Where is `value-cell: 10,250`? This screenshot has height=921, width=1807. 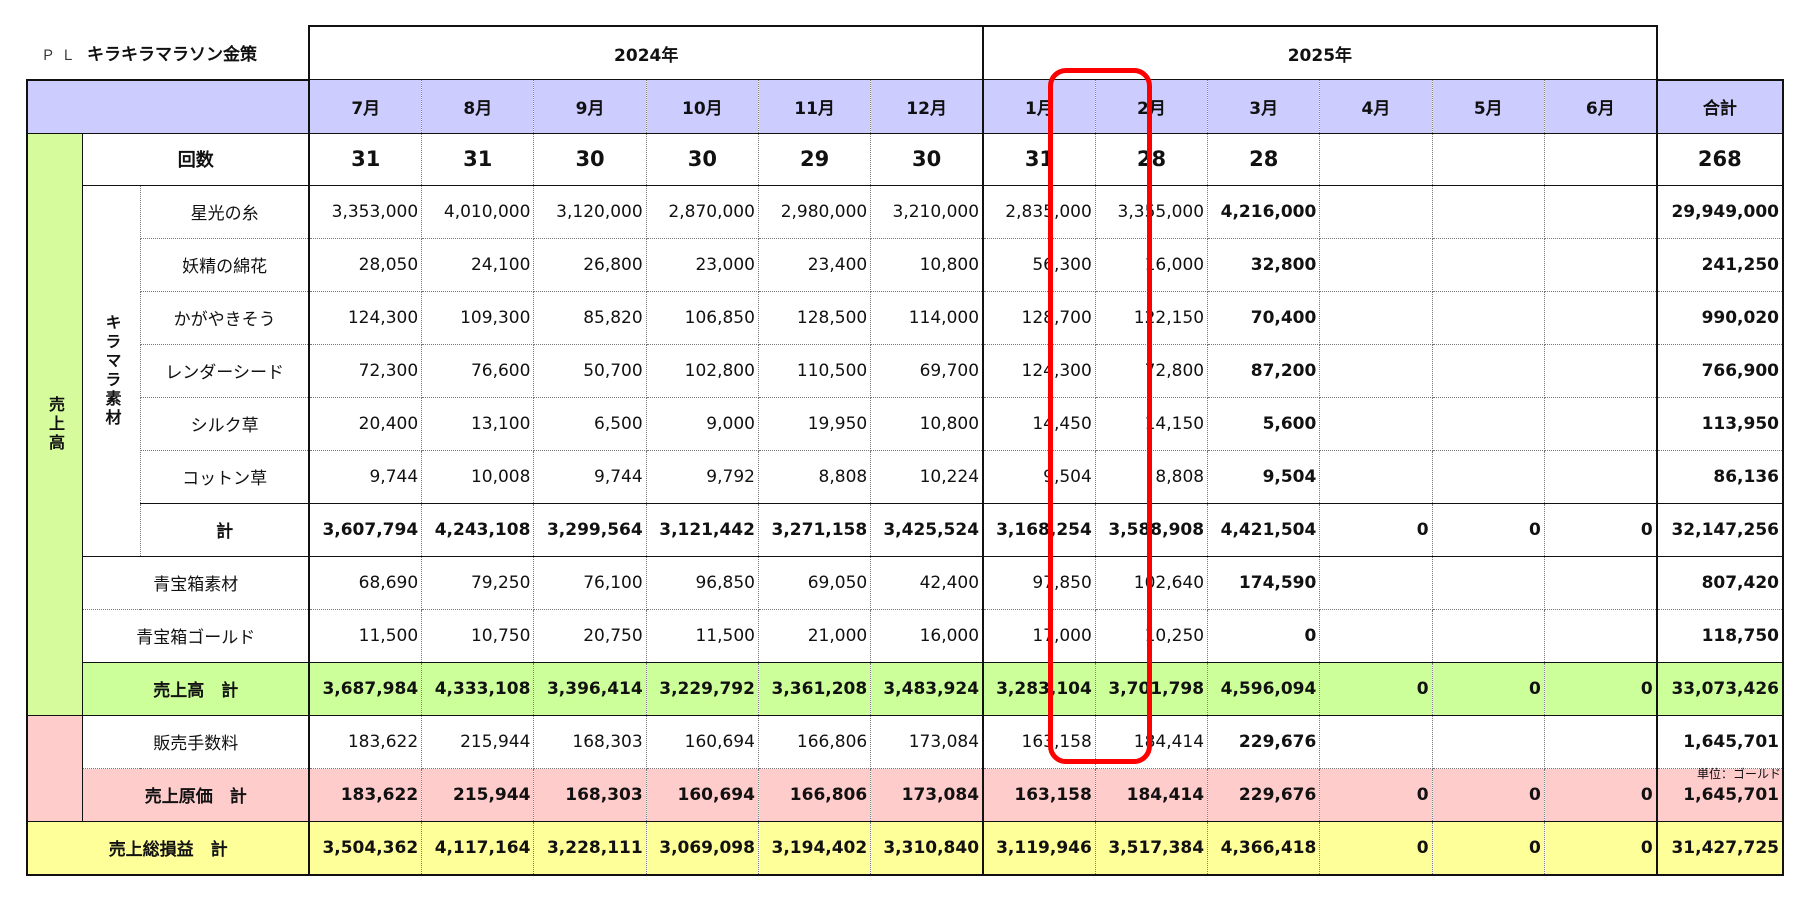
value-cell: 10,250 is located at coordinates (1151, 635).